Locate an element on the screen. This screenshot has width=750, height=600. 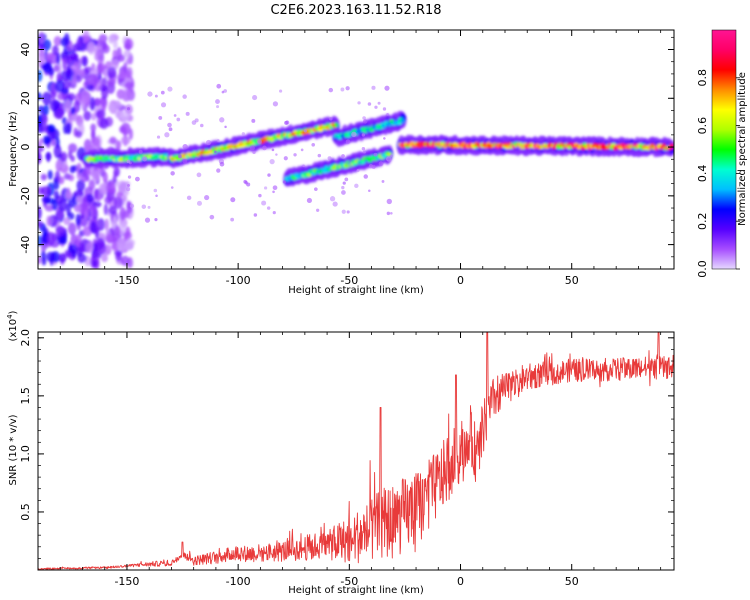
snr-x-label: Height of straight line (km) is located at coordinates (356, 590).